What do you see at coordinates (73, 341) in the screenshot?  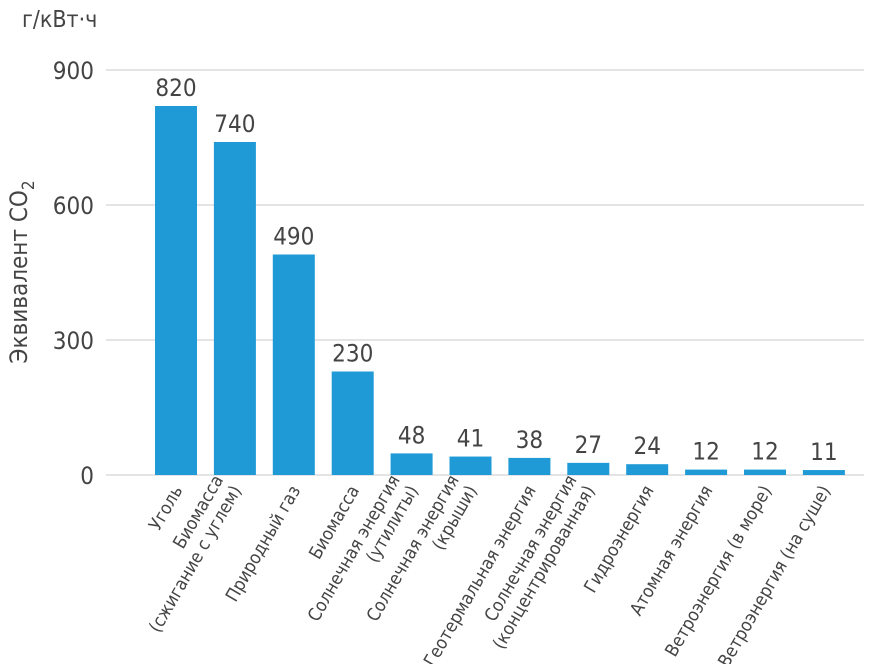 I see `y-tick-label: 300` at bounding box center [73, 341].